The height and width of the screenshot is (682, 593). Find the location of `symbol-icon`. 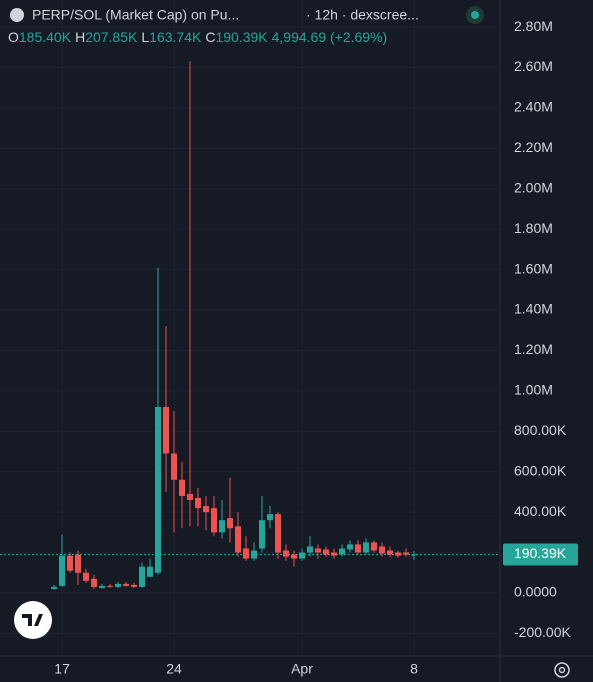

symbol-icon is located at coordinates (17, 15).